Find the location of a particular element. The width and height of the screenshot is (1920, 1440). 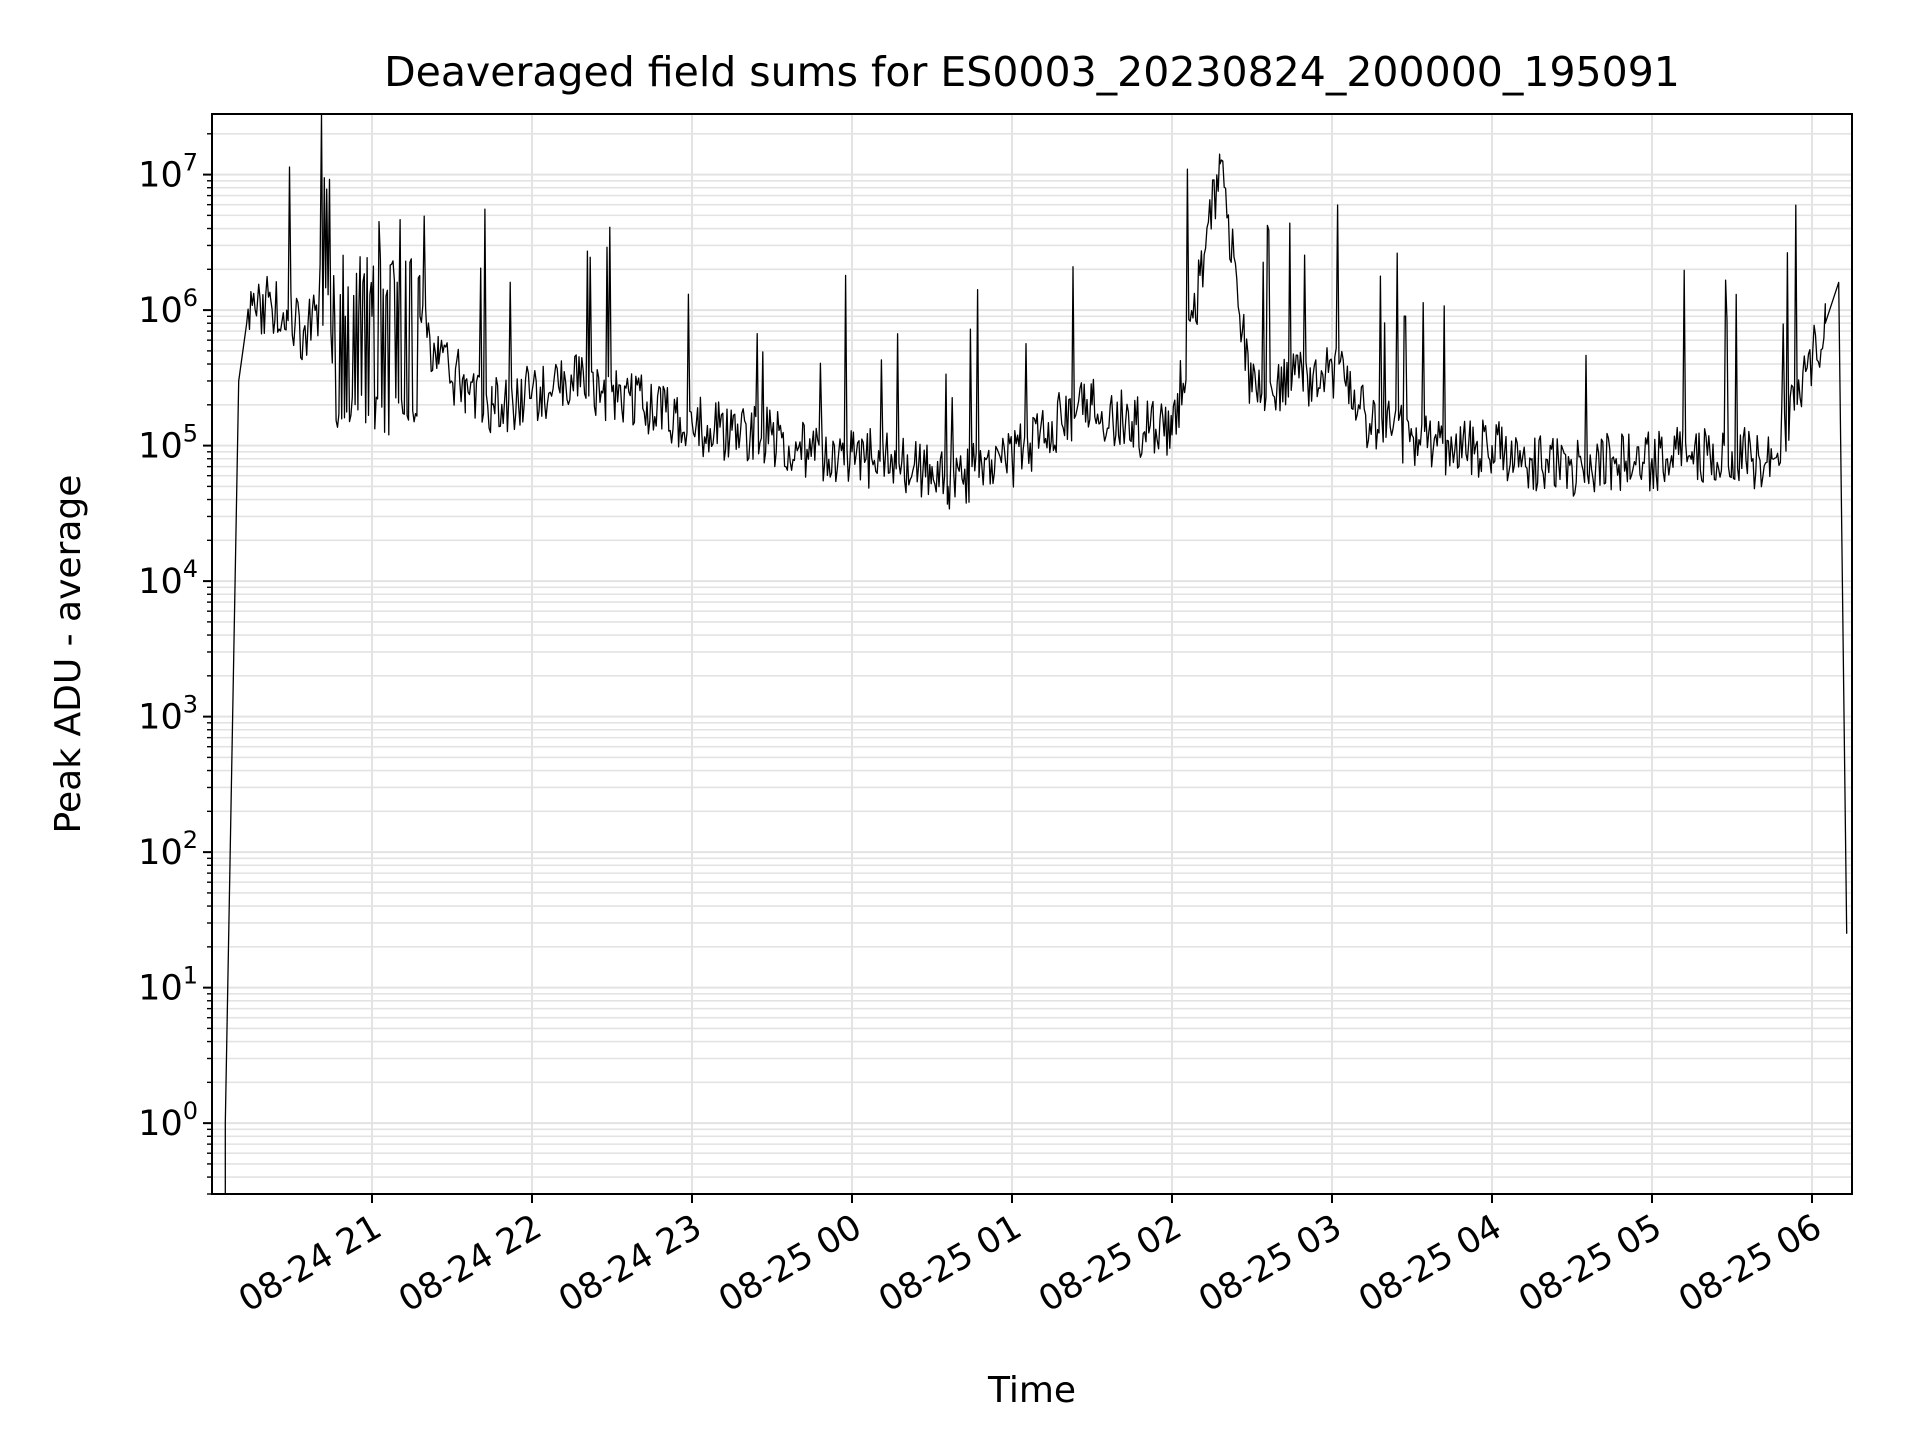

y-tick-label: 10⁵ is located at coordinates (168, 443).